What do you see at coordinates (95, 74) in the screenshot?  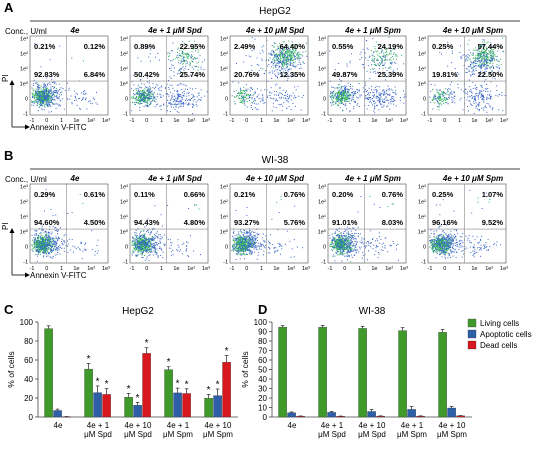 I see `quadrant-label-lower-right: 6.84%` at bounding box center [95, 74].